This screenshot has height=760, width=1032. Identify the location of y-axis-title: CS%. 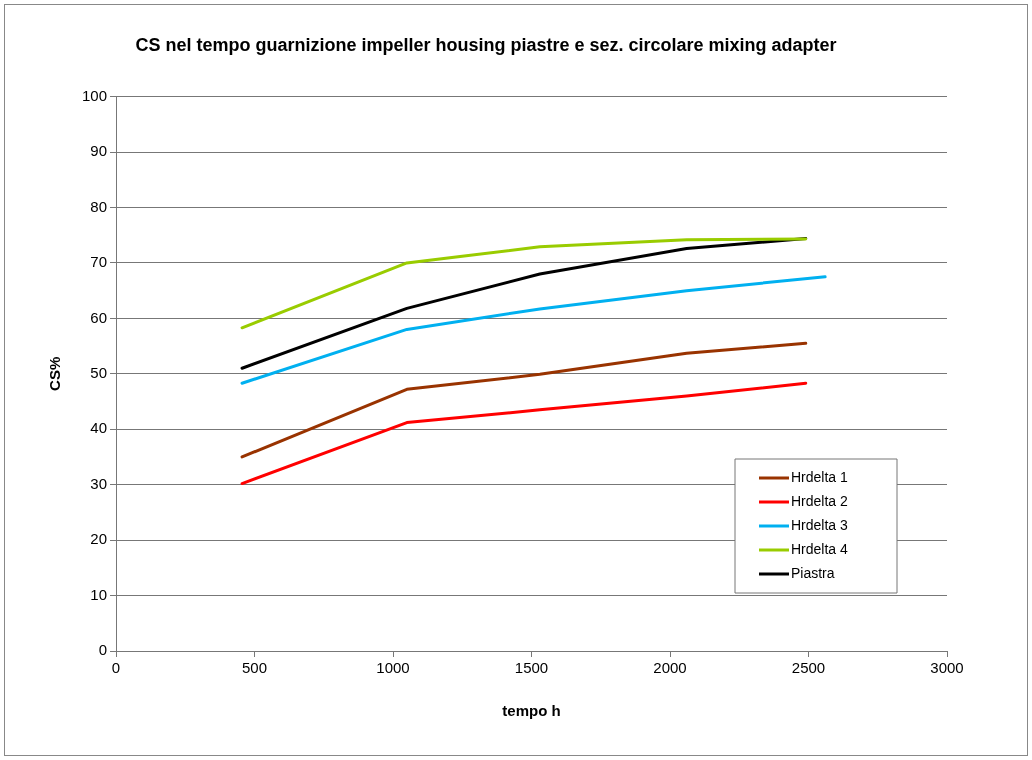
(55, 373).